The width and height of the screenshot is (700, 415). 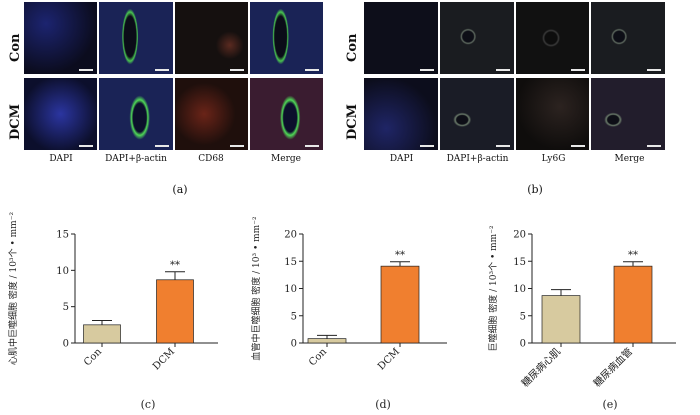 What do you see at coordinates (148, 404) in the screenshot?
I see `panel-tag: (c)` at bounding box center [148, 404].